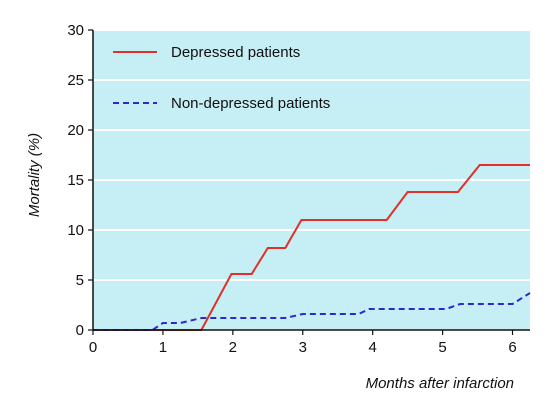 This screenshot has width=558, height=408. I want to click on y-axis-label: Mortality (%), so click(34, 175).